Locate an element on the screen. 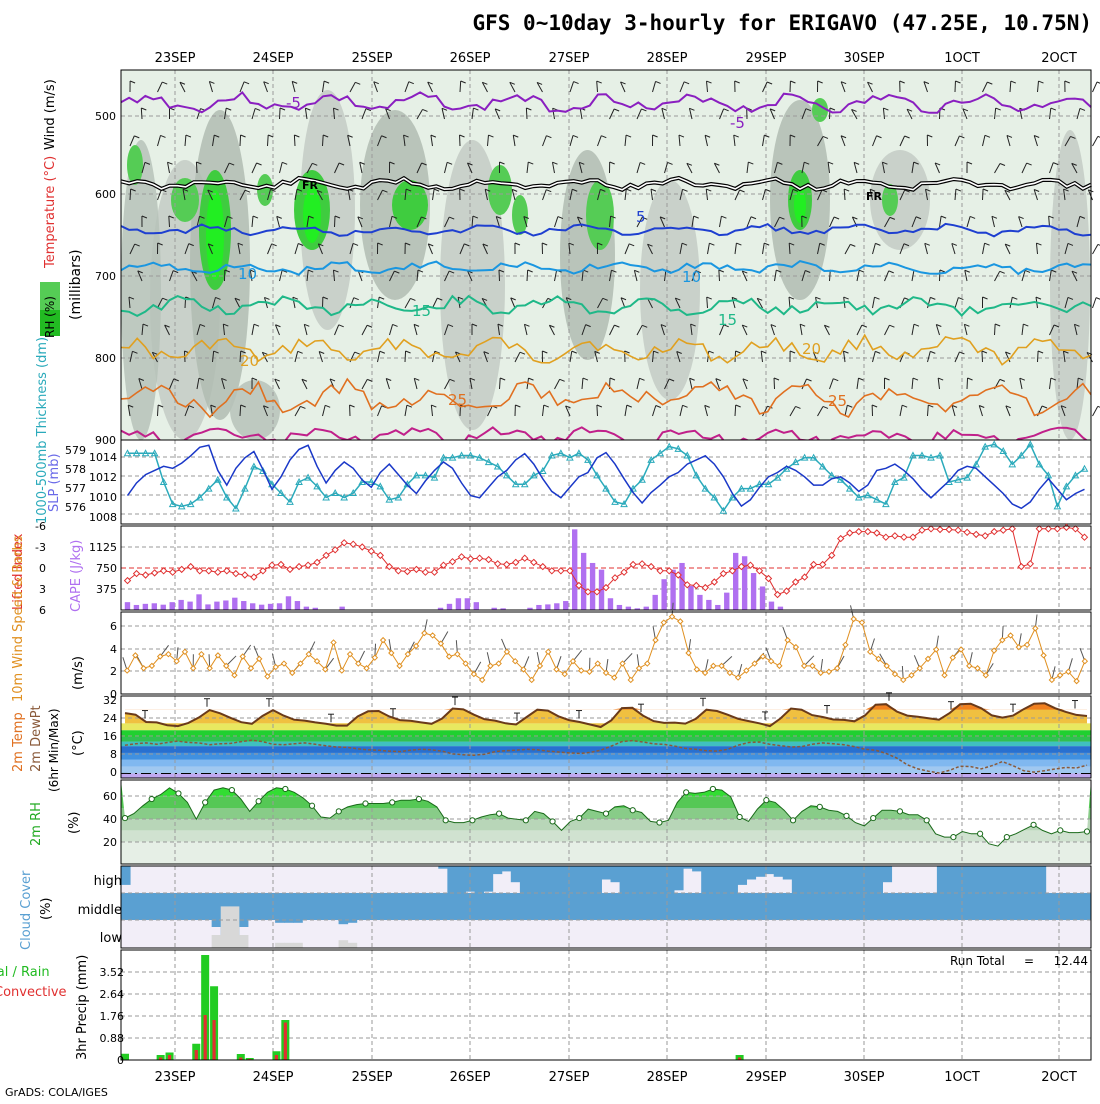 The width and height of the screenshot is (1100, 1104). li-tick: 3 is located at coordinates (42, 589).